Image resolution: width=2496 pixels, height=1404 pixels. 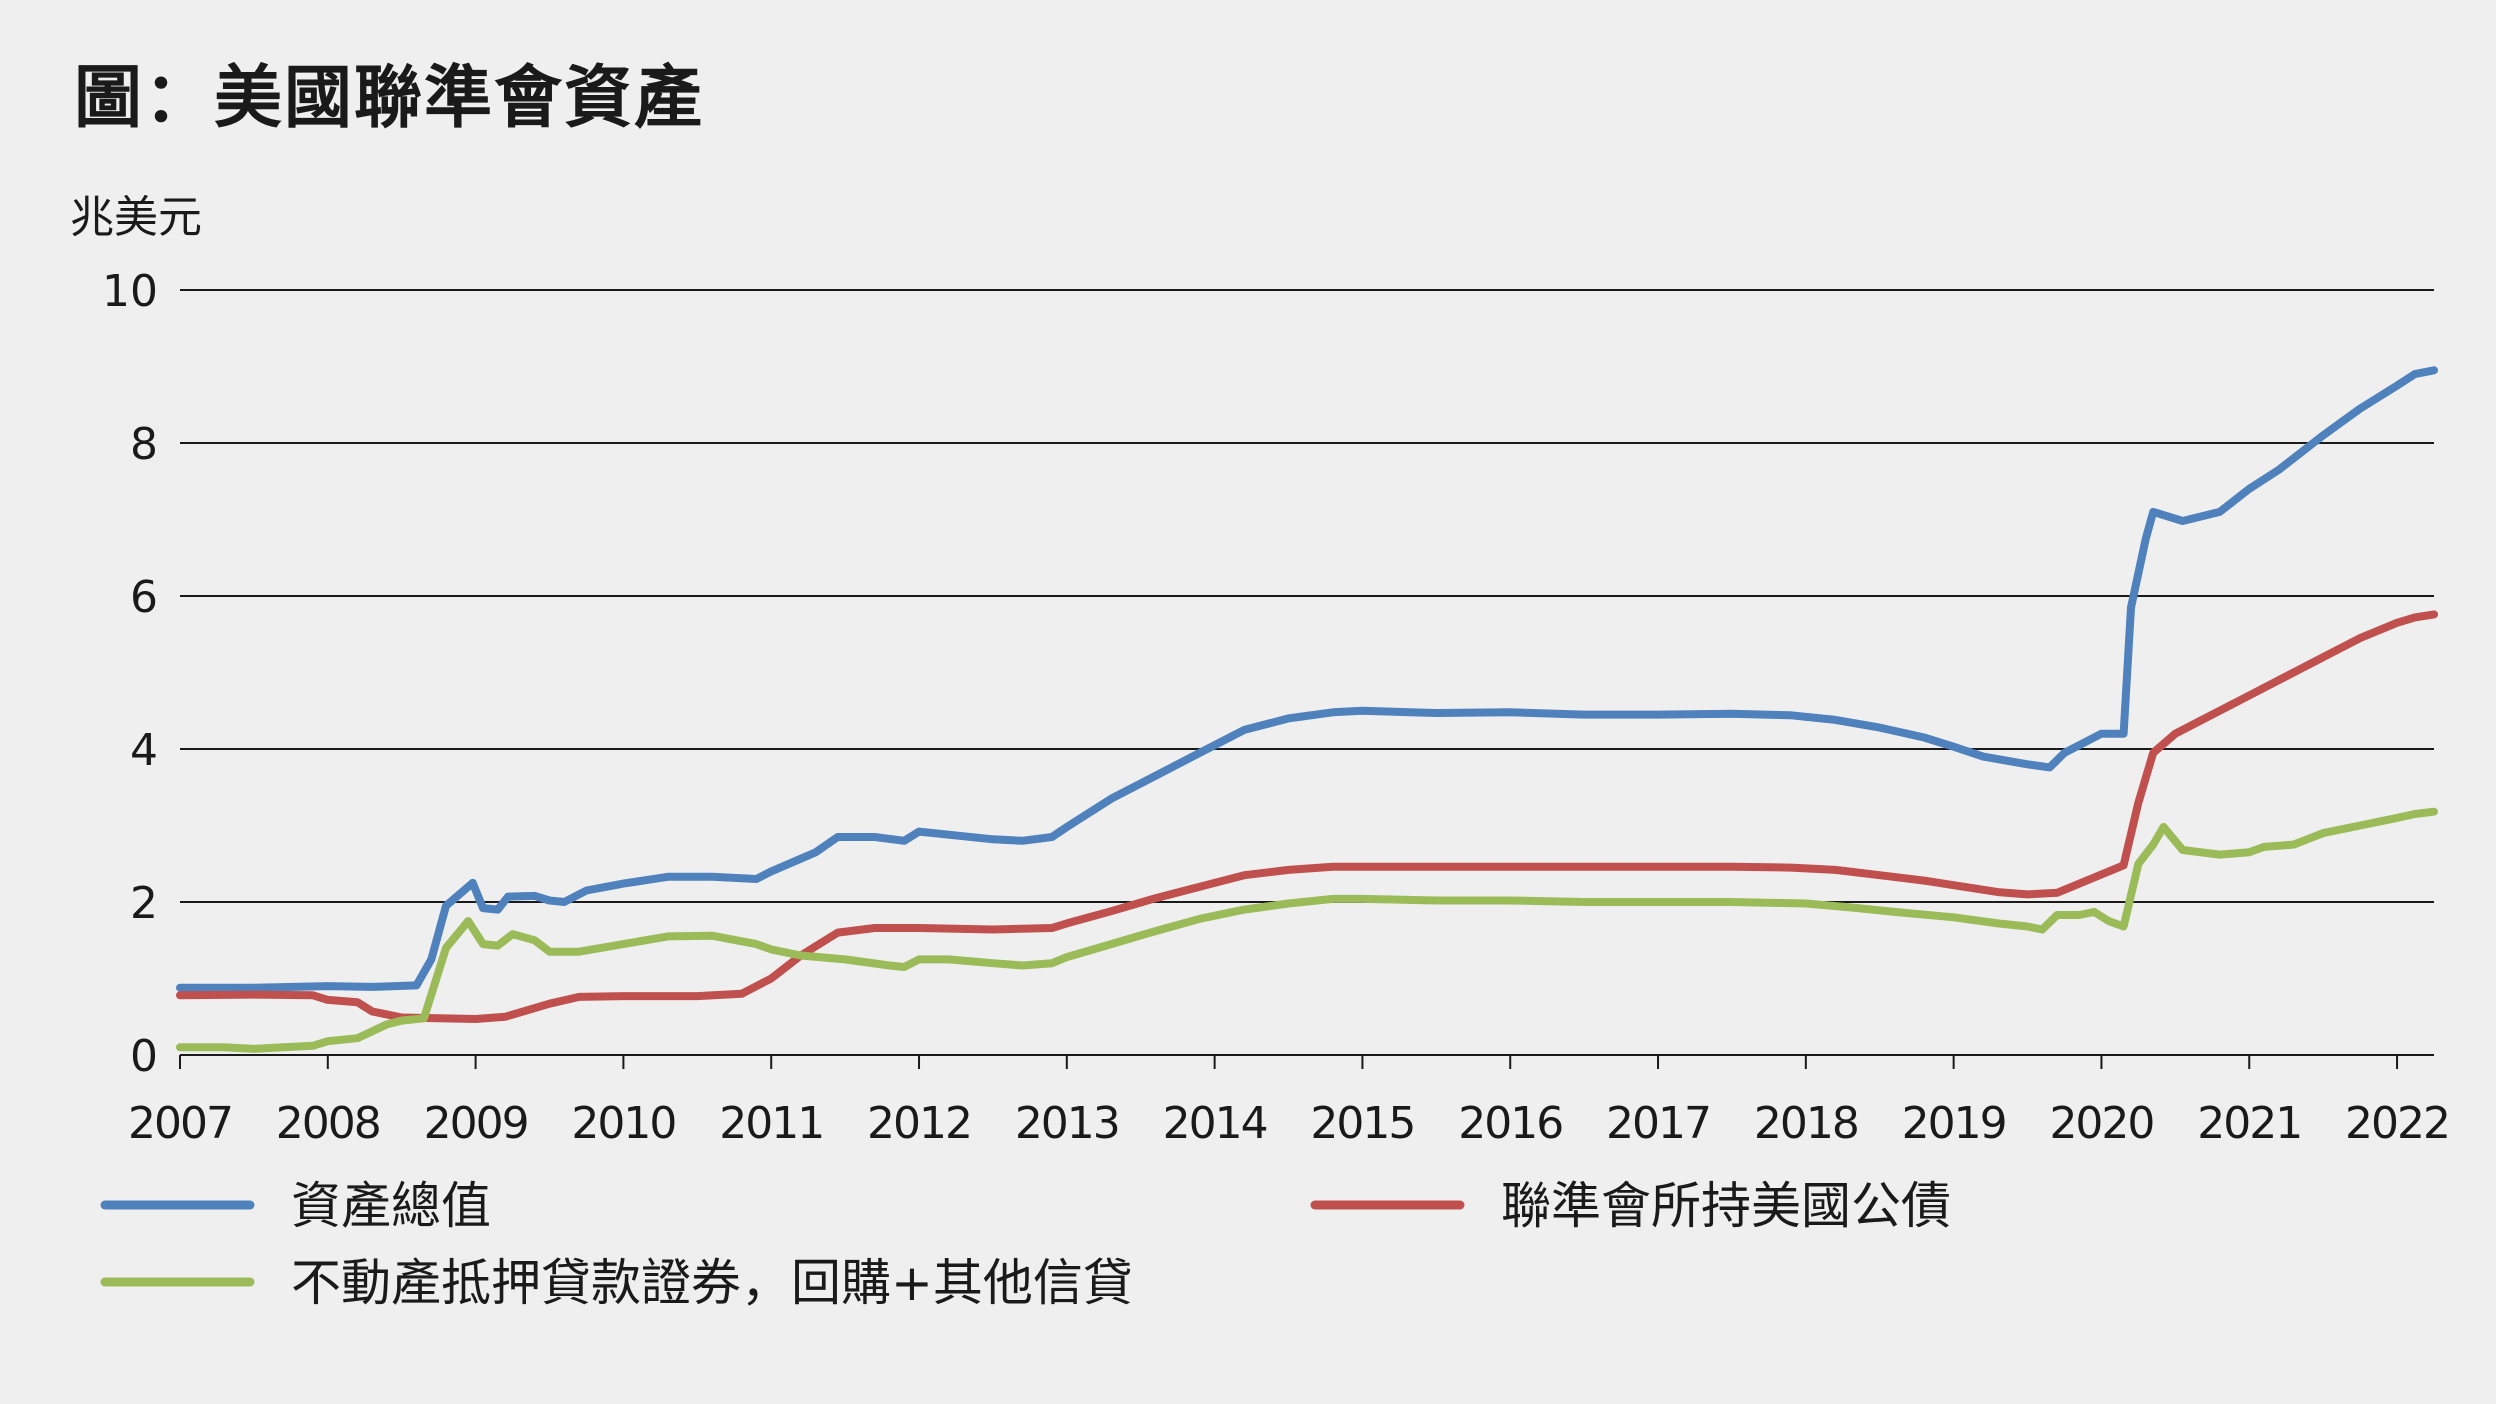 What do you see at coordinates (144, 750) in the screenshot?
I see `y-tick-label: 4` at bounding box center [144, 750].